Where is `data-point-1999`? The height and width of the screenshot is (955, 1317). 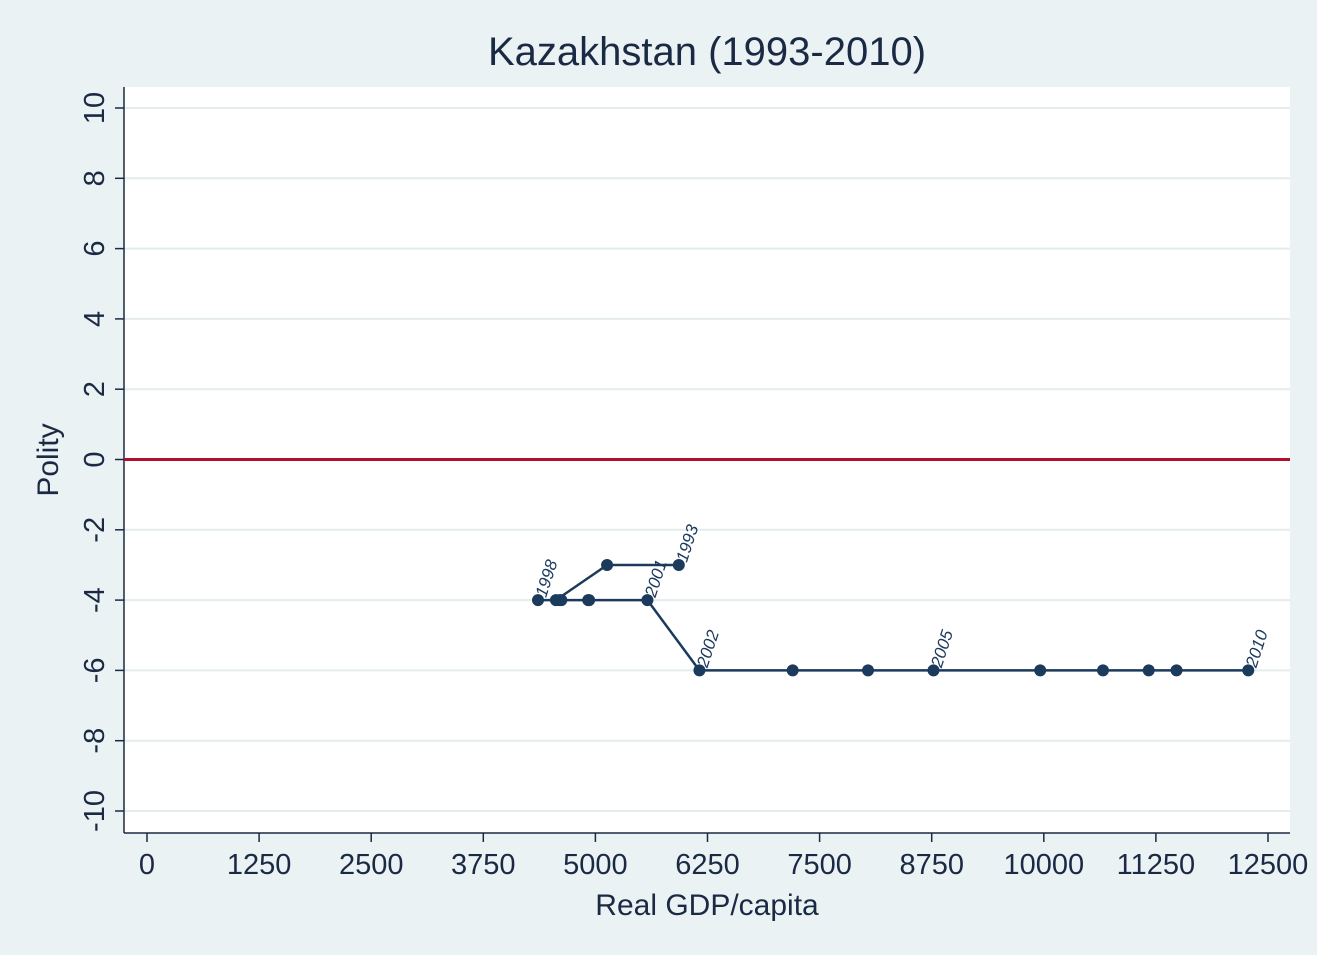
data-point-1999 is located at coordinates (561, 600).